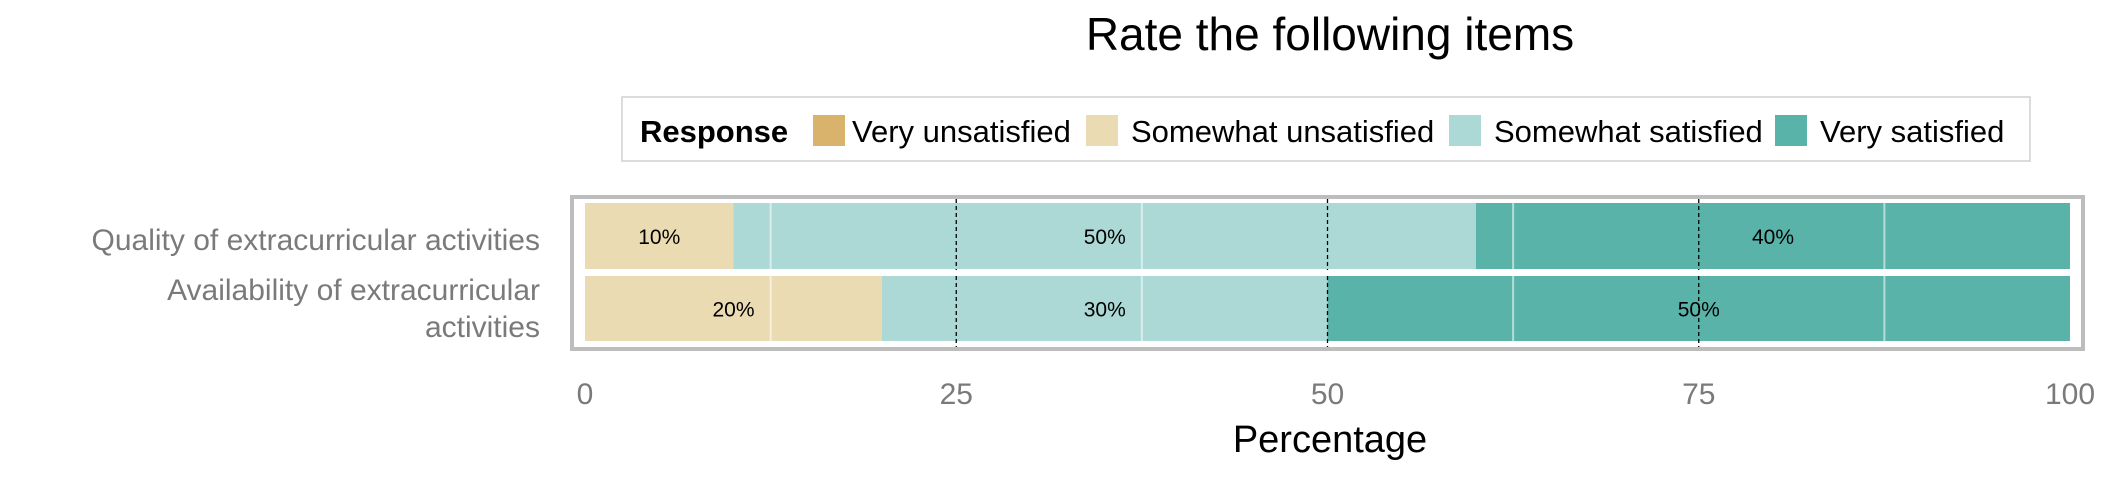  I want to click on category-label-1: Quality of extracurricular activities, so click(316, 240).